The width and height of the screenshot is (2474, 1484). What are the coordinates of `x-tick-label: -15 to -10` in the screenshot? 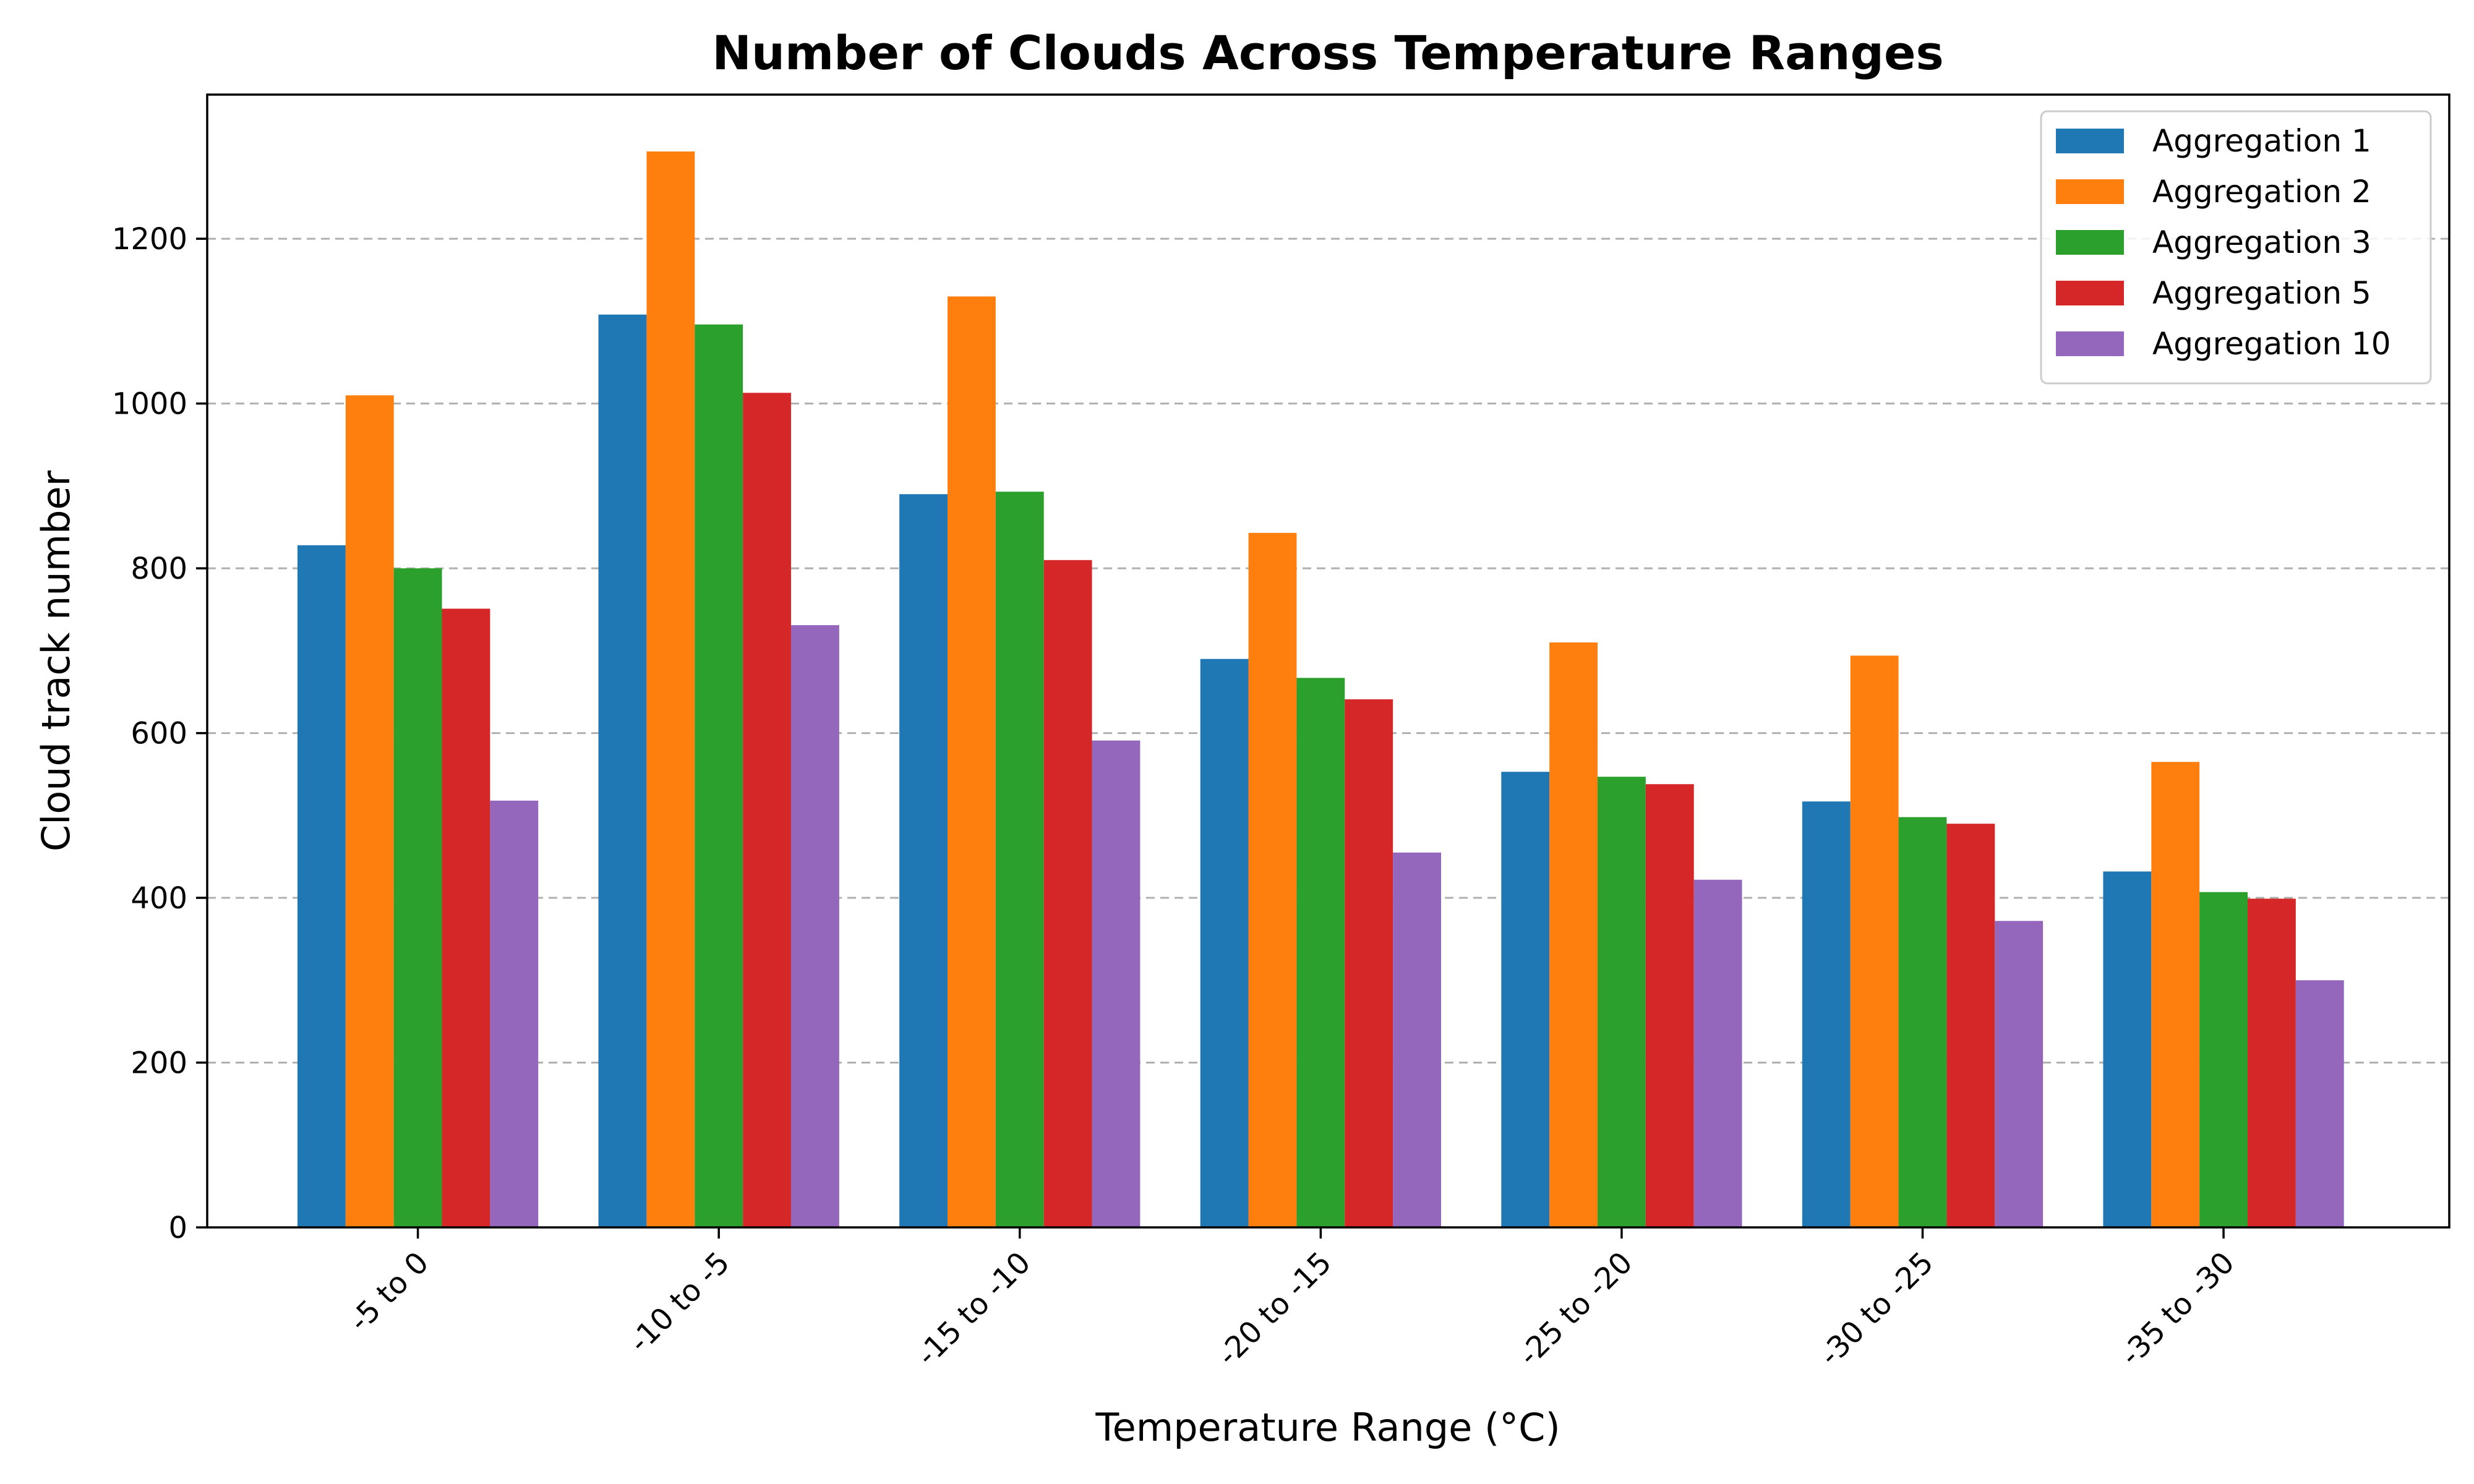 It's located at (973, 1309).